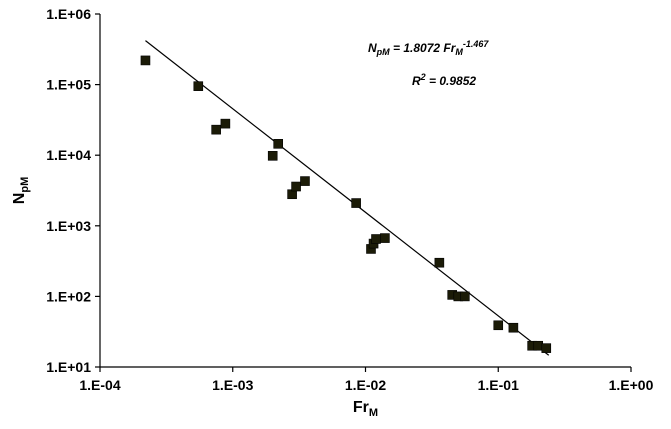 The width and height of the screenshot is (671, 429). Describe the element at coordinates (498, 385) in the screenshot. I see `x-tick-label: 1.E-01` at that location.